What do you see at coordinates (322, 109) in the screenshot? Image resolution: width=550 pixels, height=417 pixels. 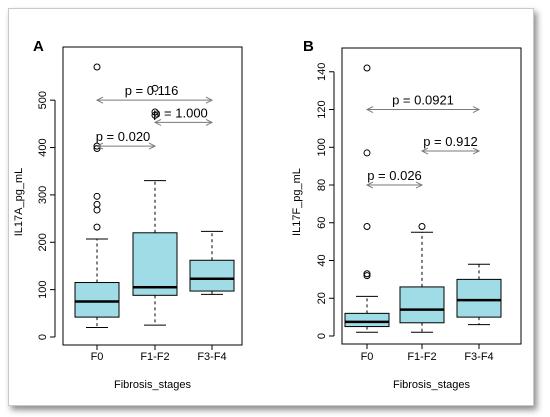 I see `y-tick-label: 120` at bounding box center [322, 109].